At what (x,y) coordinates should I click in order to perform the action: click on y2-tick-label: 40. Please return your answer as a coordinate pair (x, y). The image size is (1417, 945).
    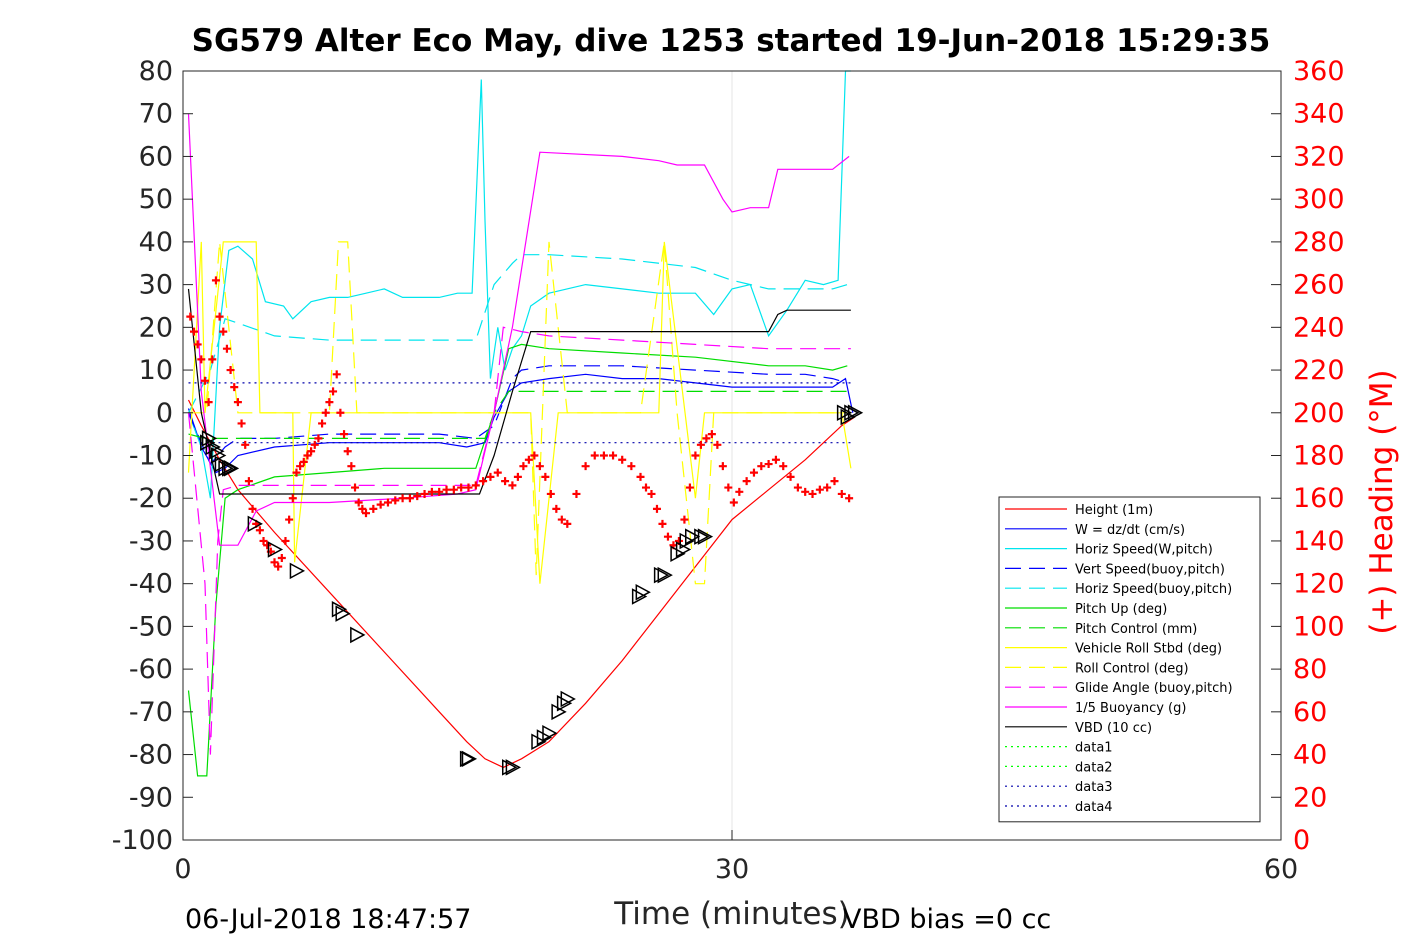
    Looking at the image, I should click on (1310, 755).